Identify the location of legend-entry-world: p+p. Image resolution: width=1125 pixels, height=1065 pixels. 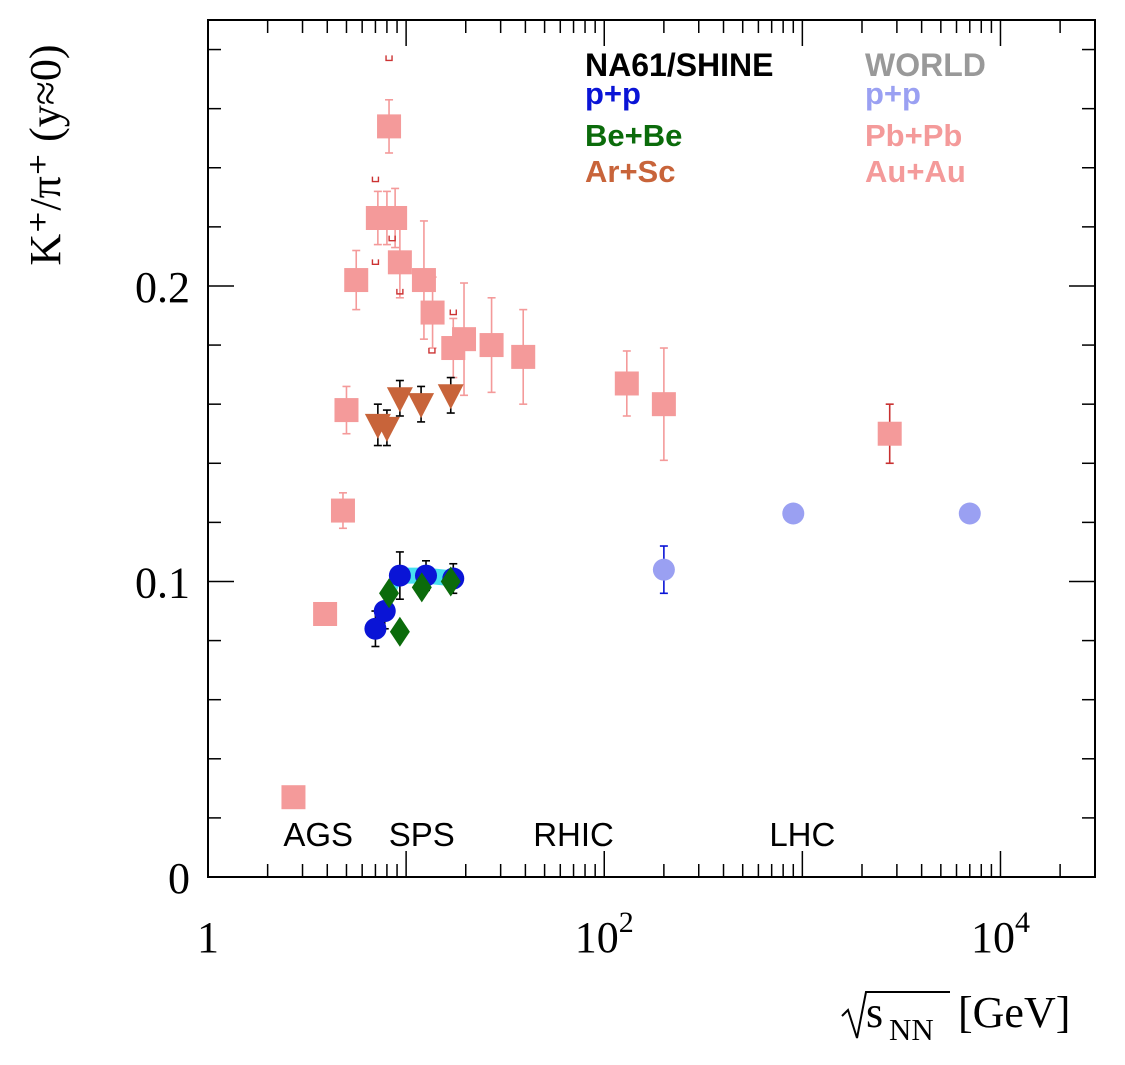
(893, 93).